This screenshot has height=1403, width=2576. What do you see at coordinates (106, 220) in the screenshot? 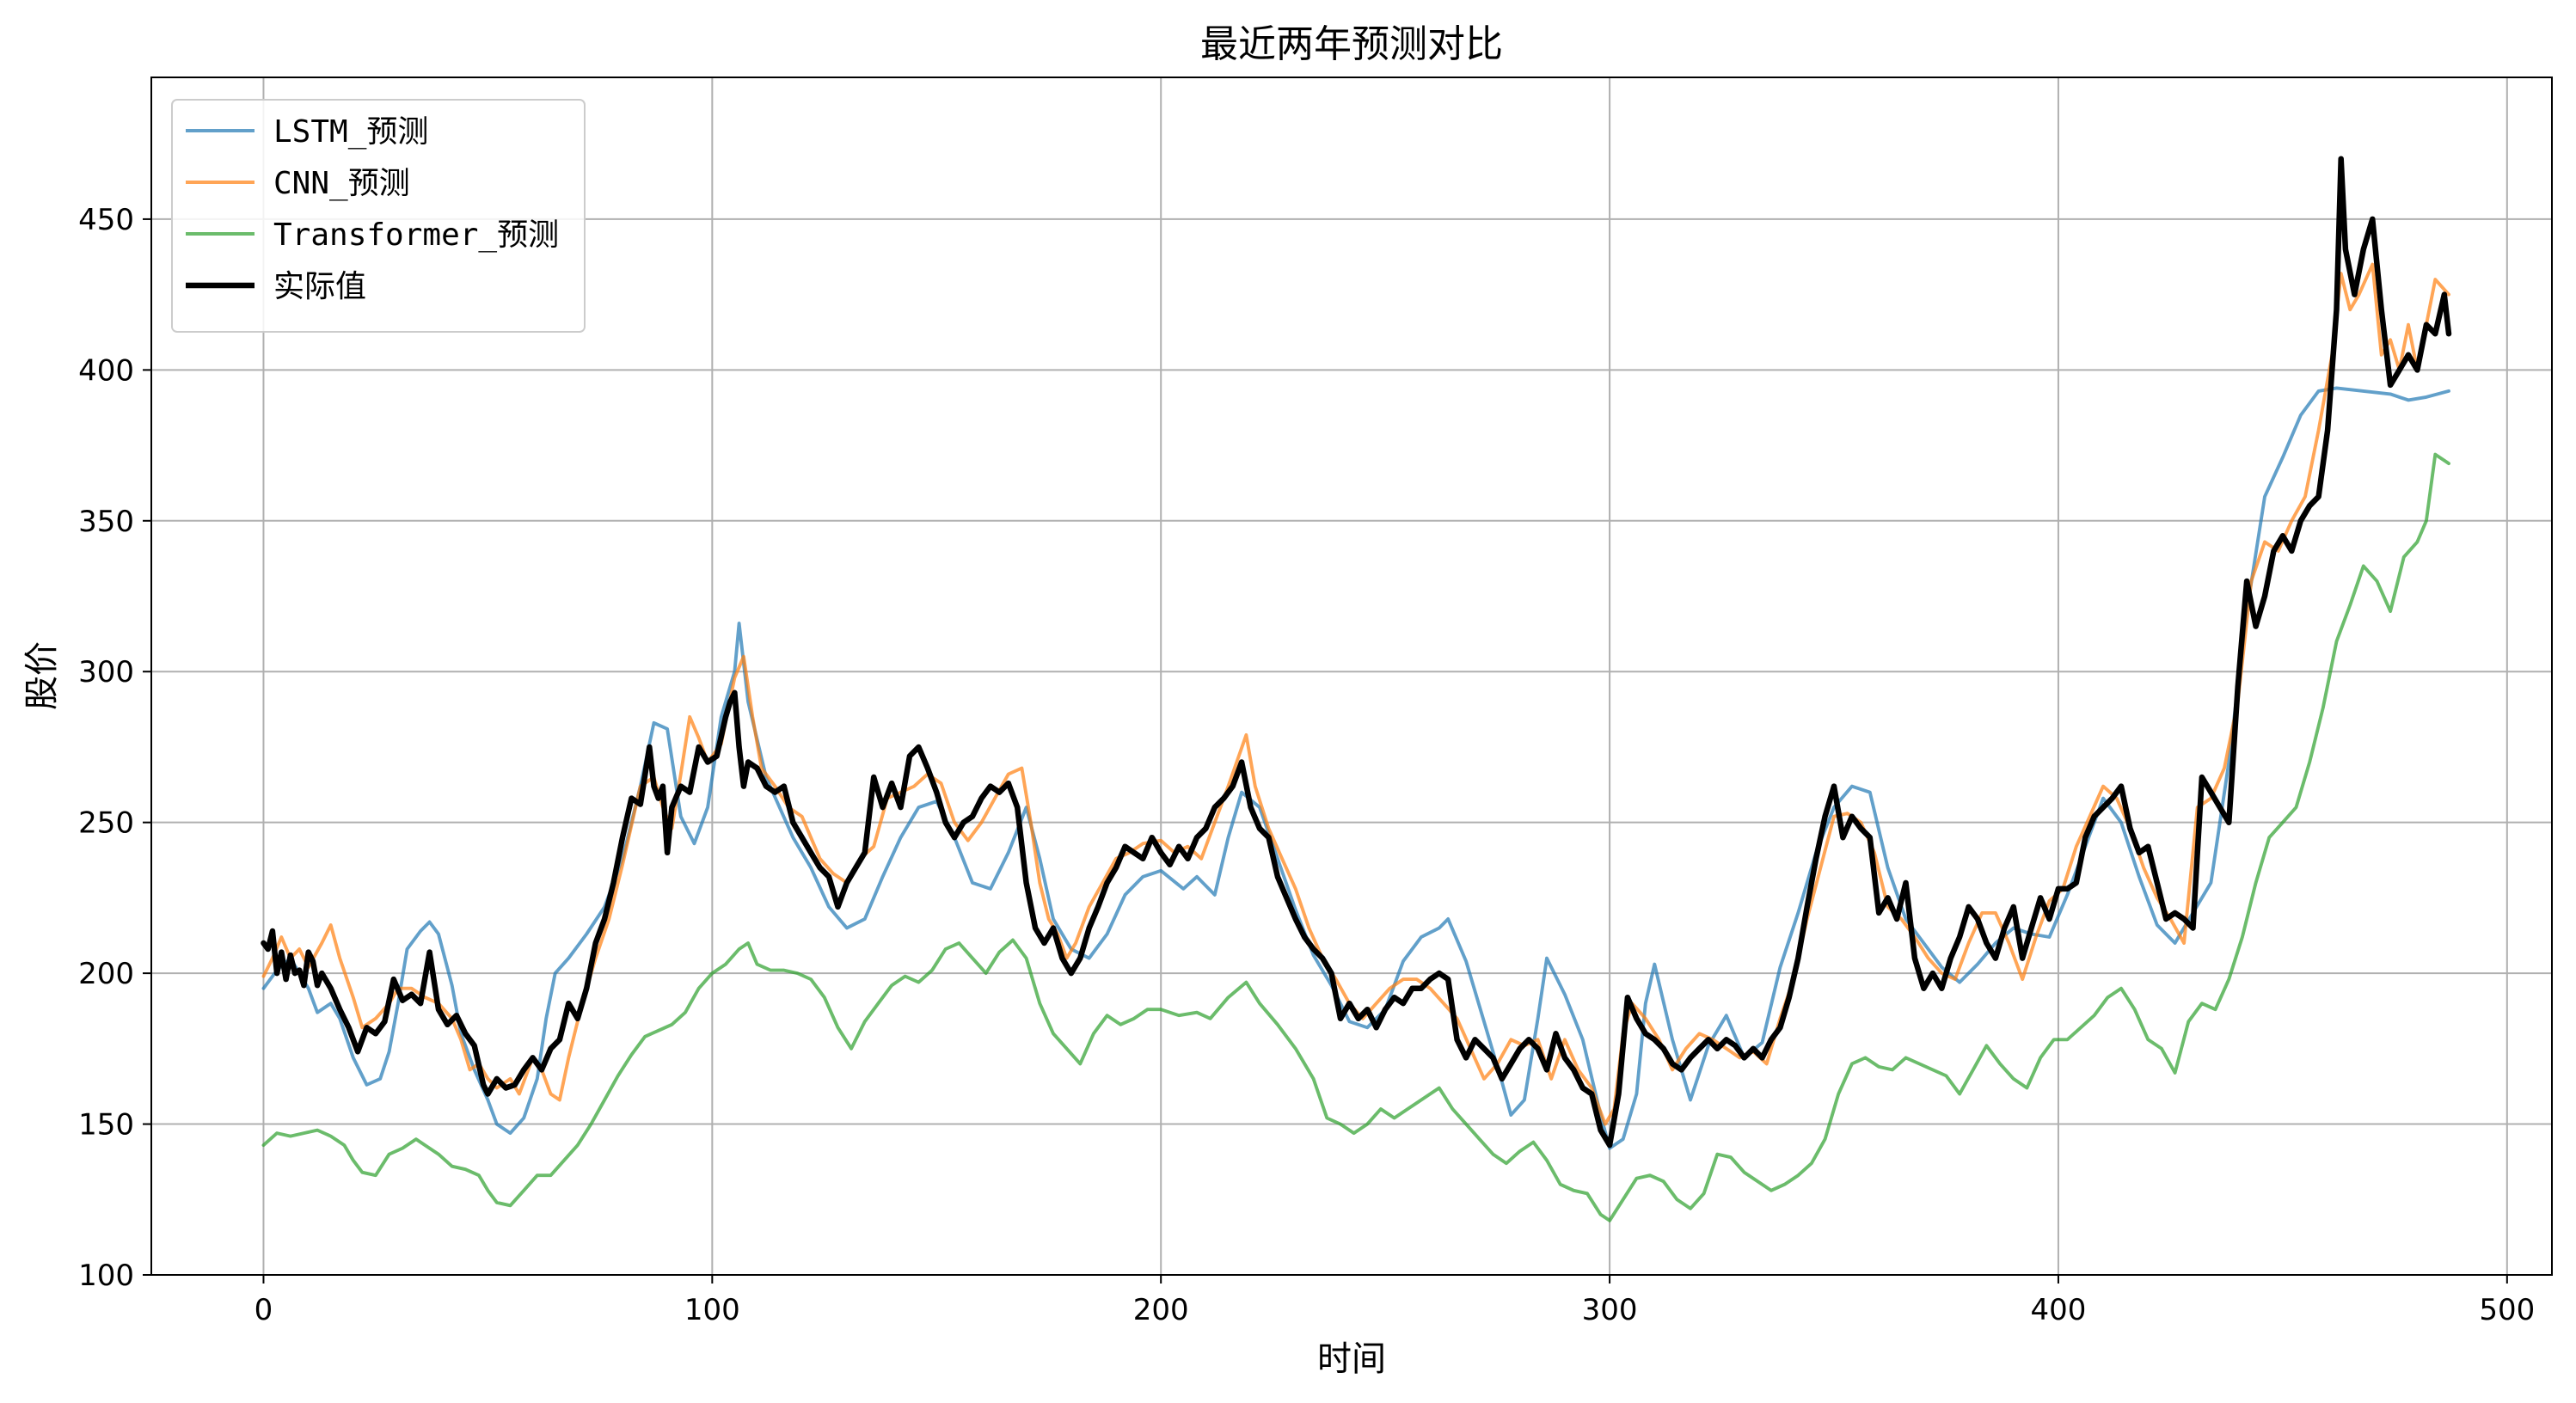
I see `y-tick-label: 450` at bounding box center [106, 220].